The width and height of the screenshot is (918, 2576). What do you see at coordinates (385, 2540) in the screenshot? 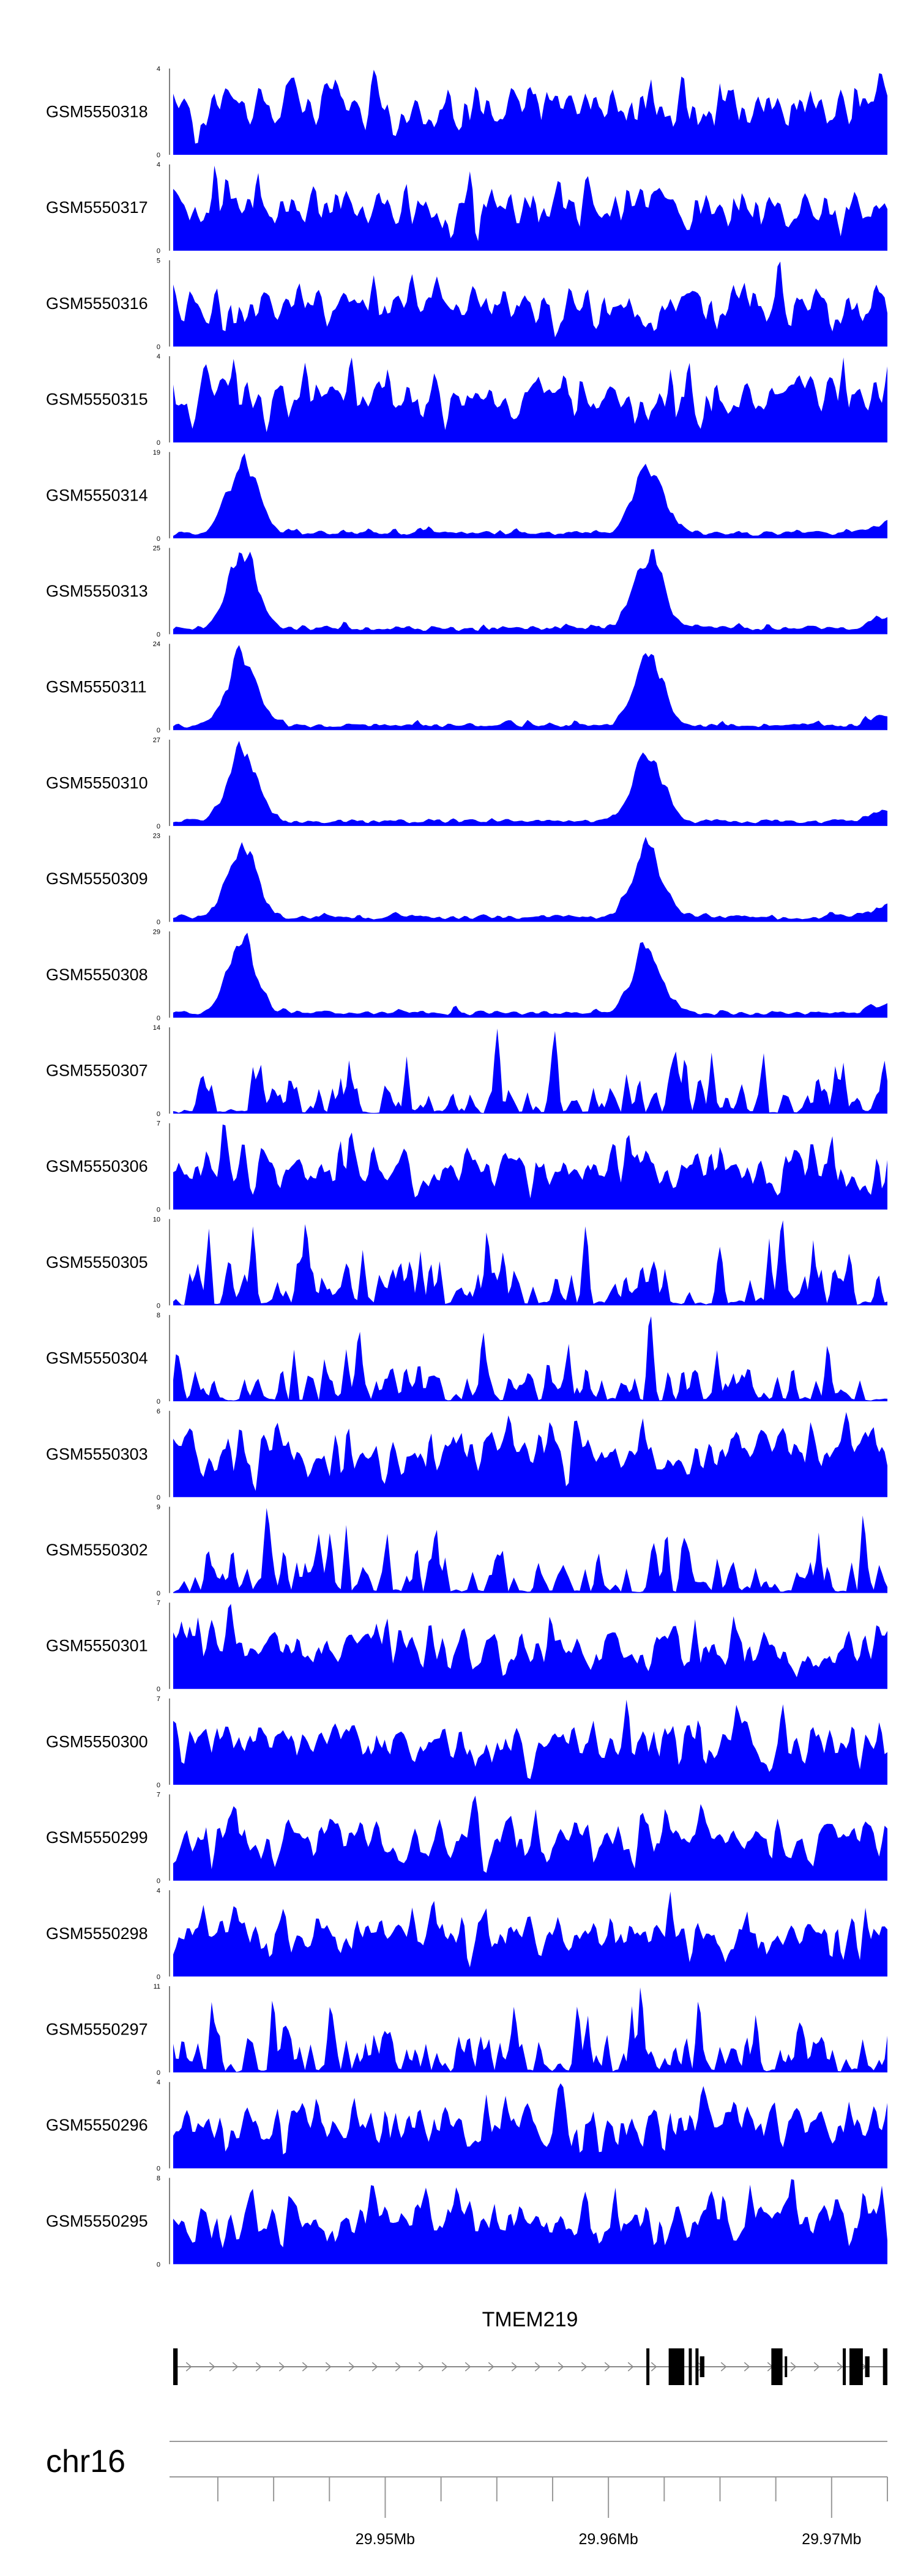
I see `axis-tick-label: 29.95Mb` at bounding box center [385, 2540].